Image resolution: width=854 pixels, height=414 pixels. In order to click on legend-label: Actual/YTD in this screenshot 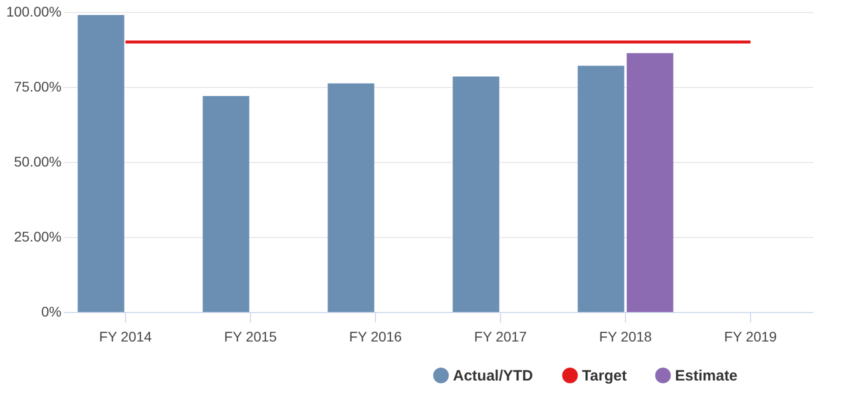, I will do `click(493, 375)`.